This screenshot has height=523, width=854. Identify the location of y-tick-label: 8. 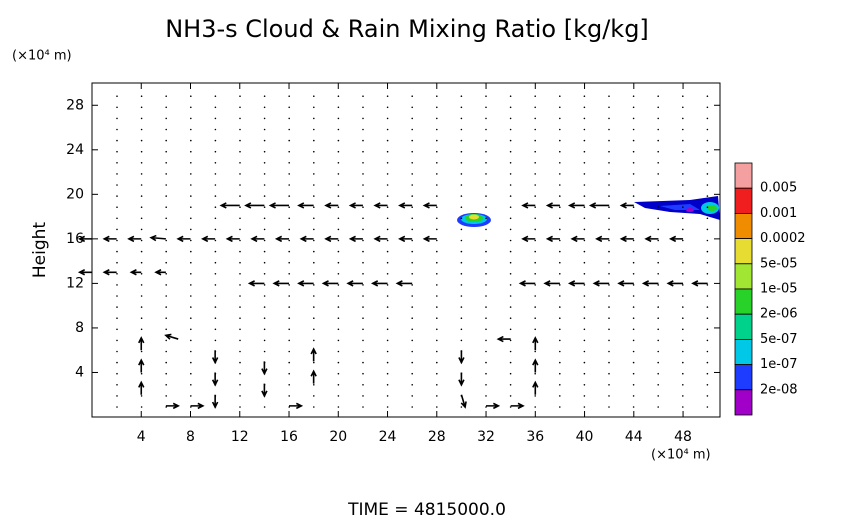
(79, 328).